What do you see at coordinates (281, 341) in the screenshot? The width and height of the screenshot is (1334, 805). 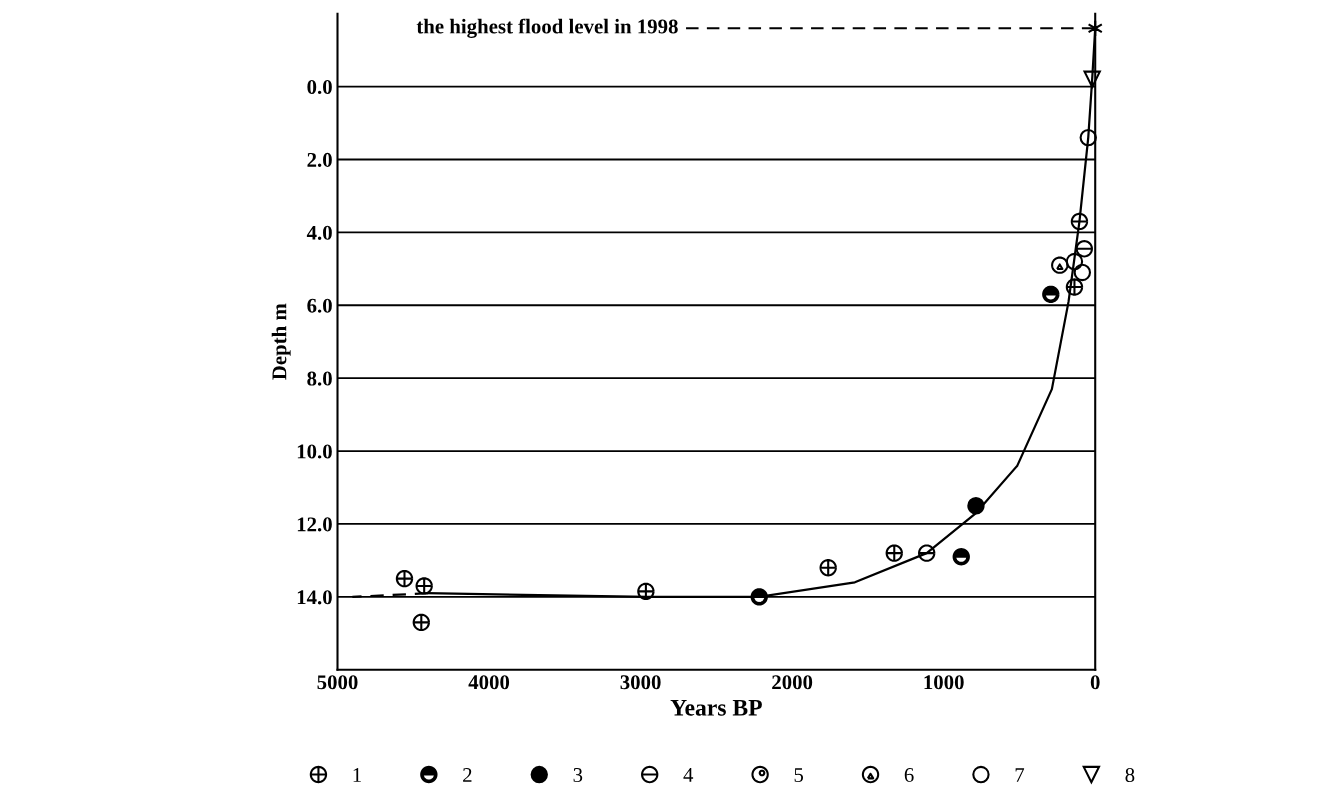 I see `y-axis-title: Depth m` at bounding box center [281, 341].